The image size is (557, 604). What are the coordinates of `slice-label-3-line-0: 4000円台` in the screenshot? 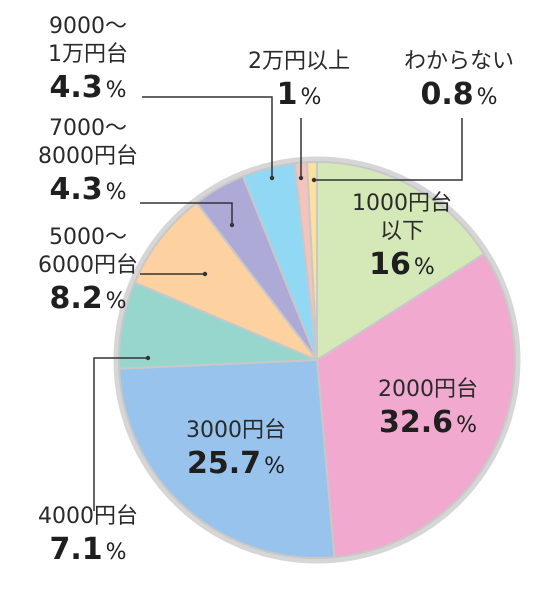 It's located at (88, 516).